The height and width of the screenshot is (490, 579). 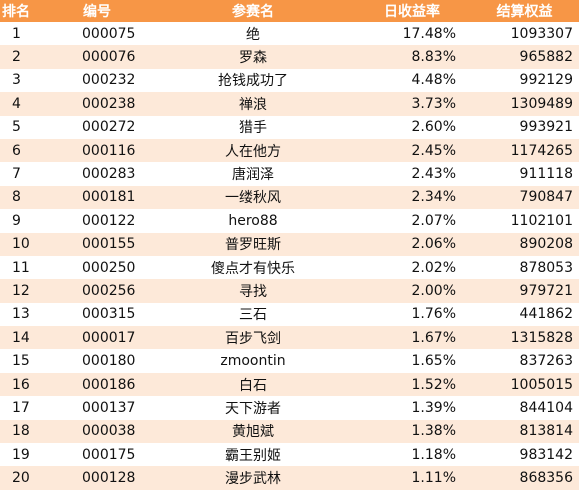 What do you see at coordinates (21, 291) in the screenshot?
I see `cell-rank: 12` at bounding box center [21, 291].